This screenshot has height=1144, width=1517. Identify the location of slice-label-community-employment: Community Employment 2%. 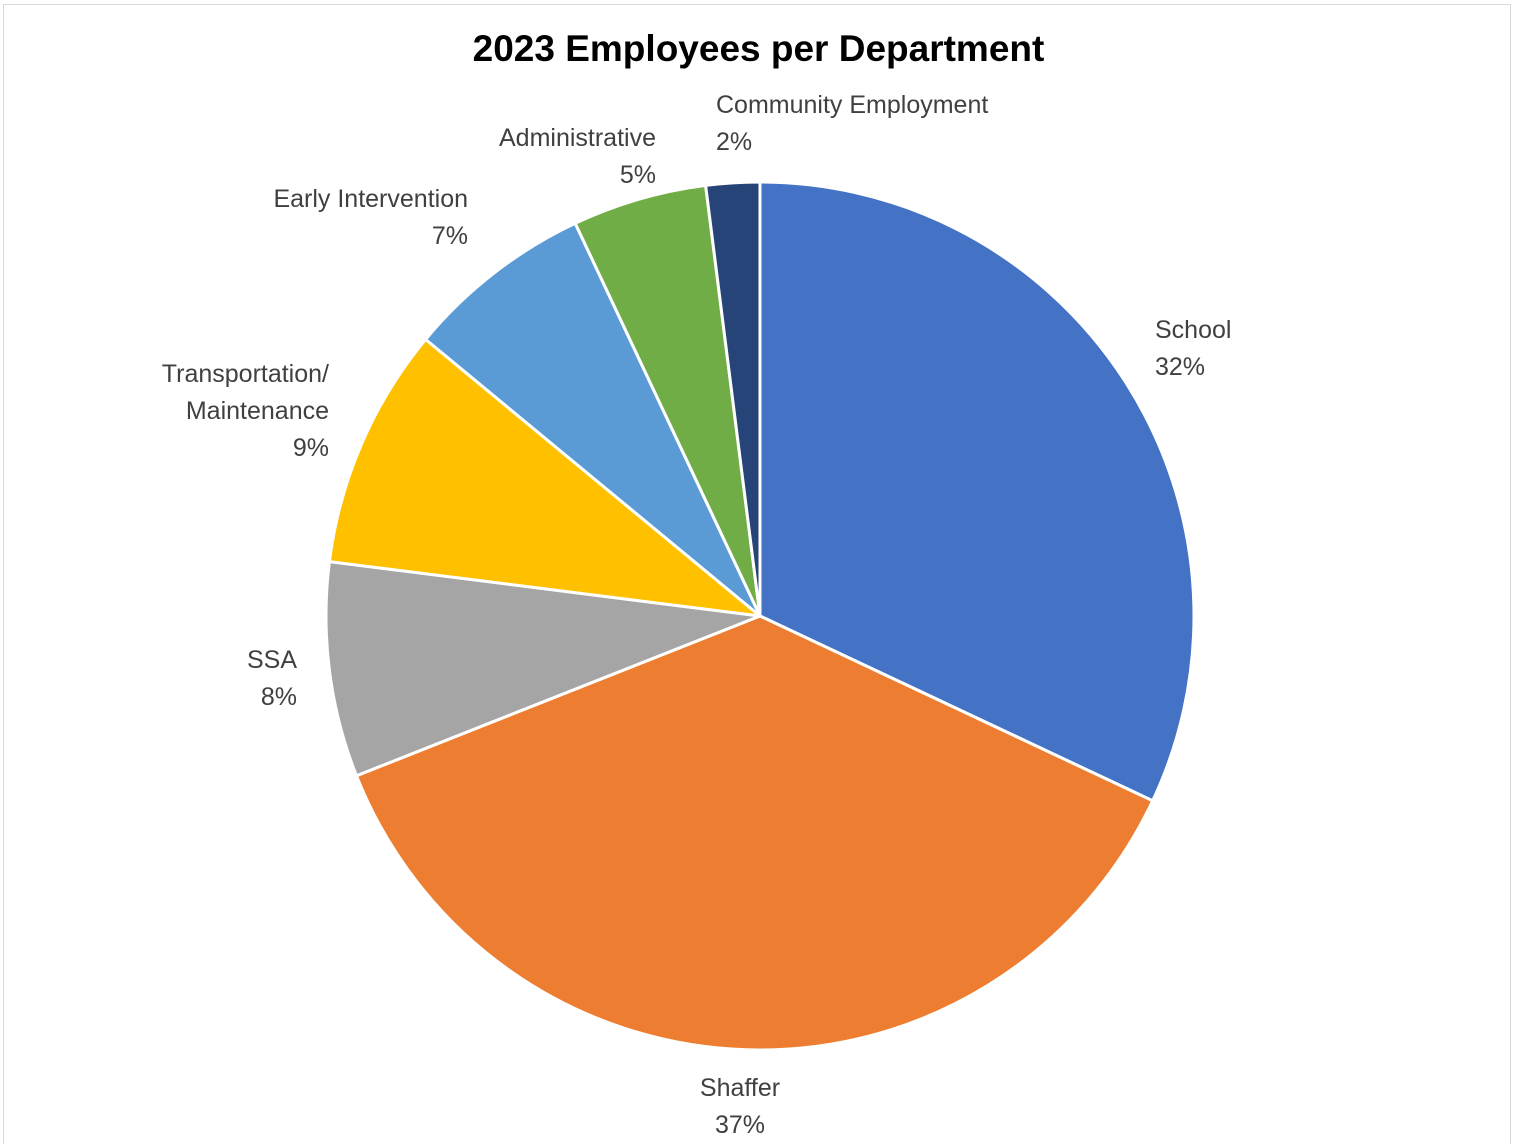
(852, 123).